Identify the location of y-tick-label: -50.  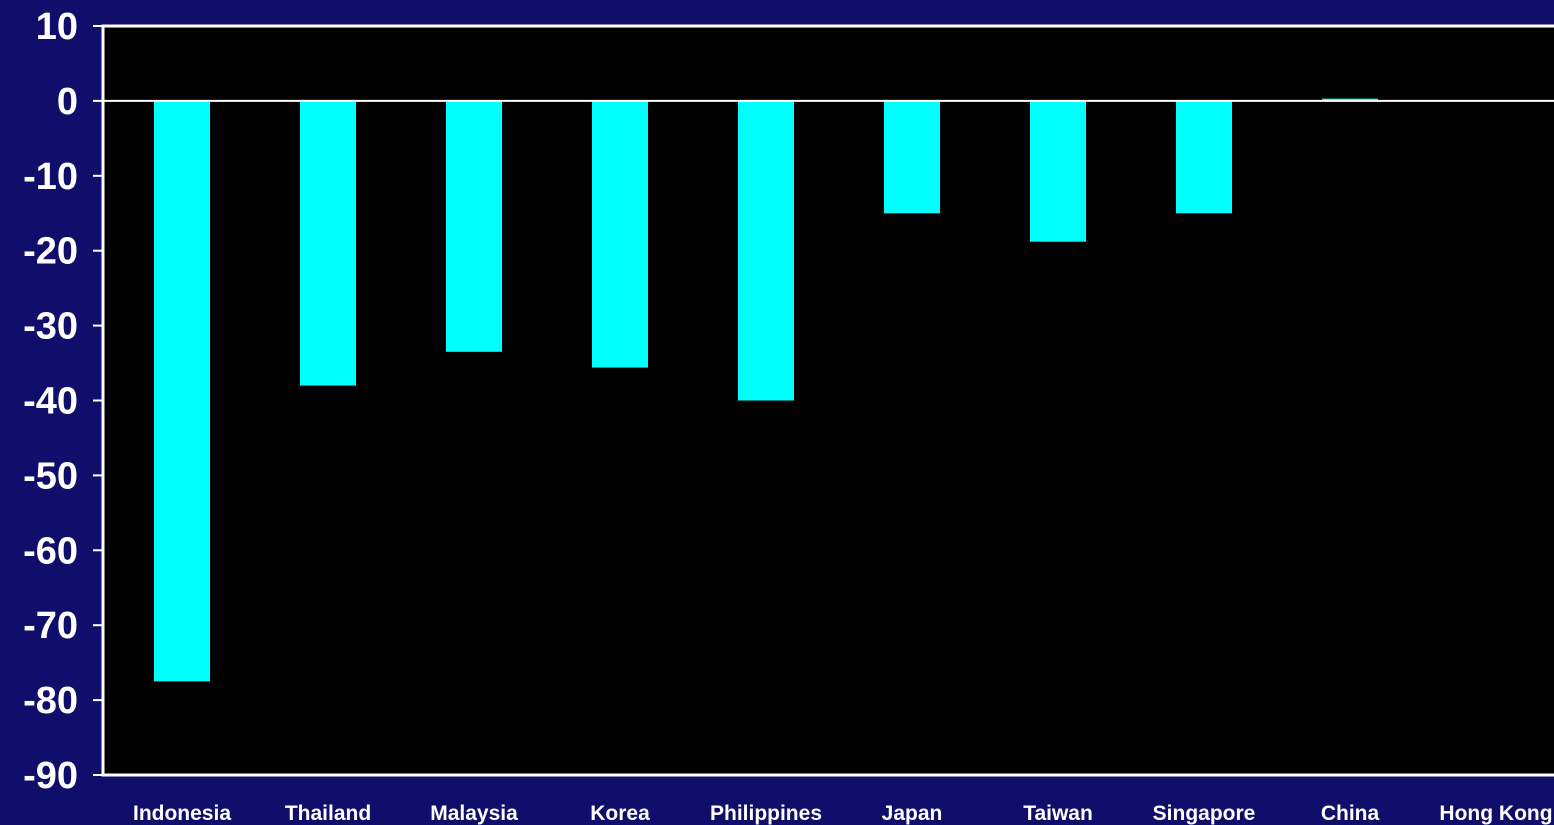
(50, 476).